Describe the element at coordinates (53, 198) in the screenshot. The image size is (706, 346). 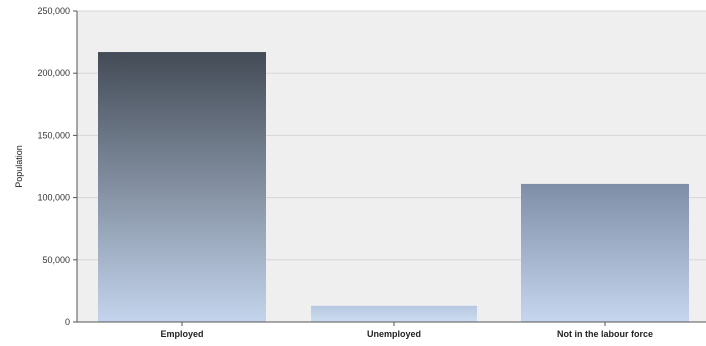
I see `y-tick-label: 100,000` at that location.